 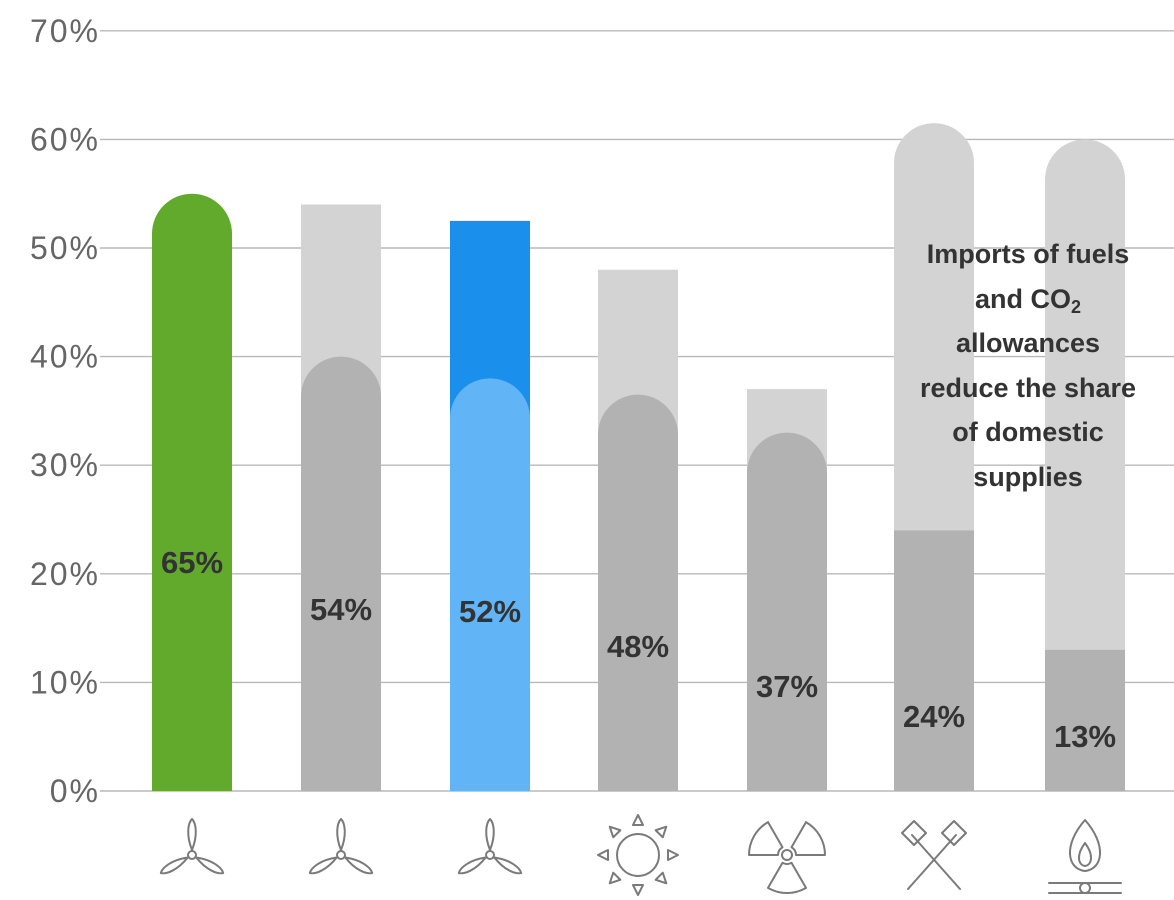 I want to click on gas-flame-icon, so click(x=1085, y=856).